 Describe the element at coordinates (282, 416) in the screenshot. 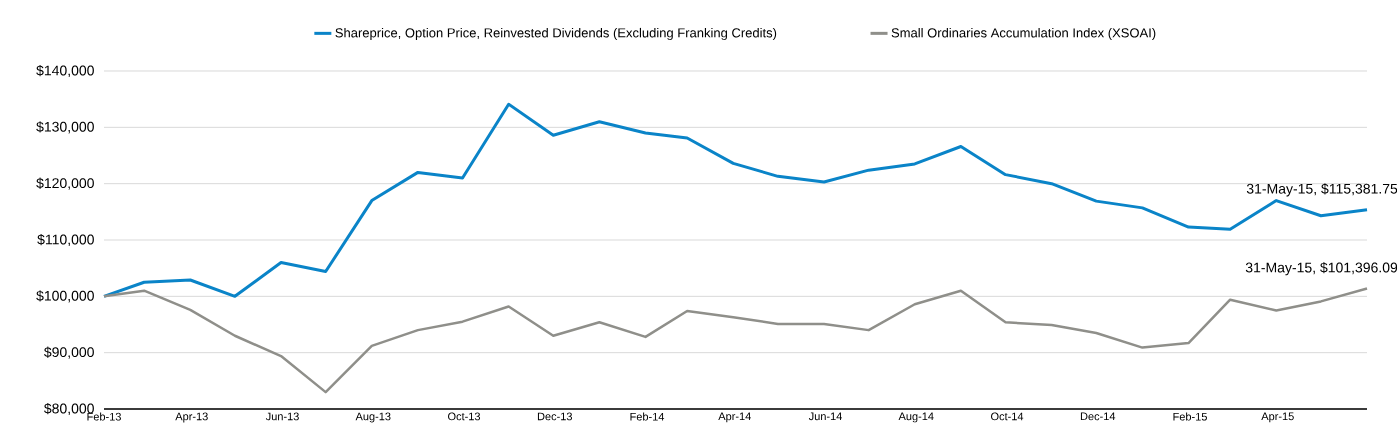

I see `x-tick-label: Jun-13` at that location.